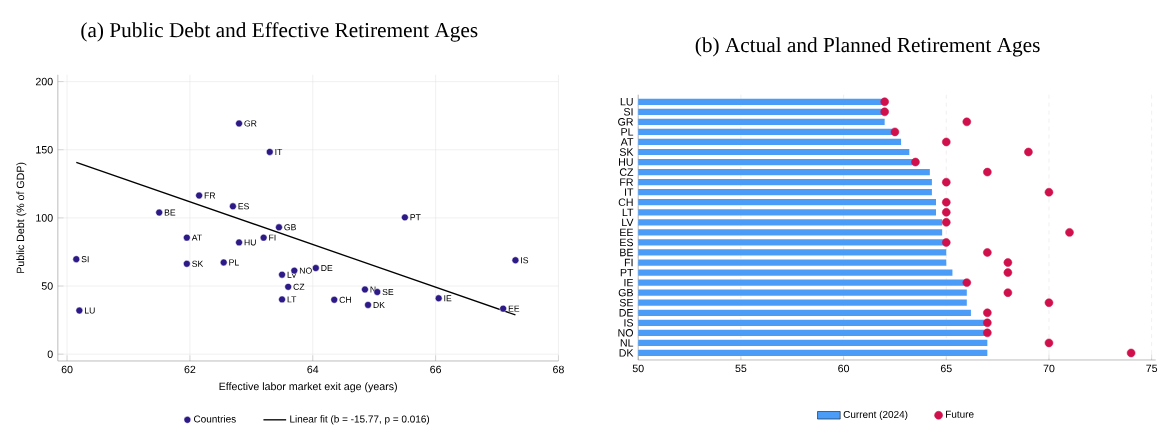  Describe the element at coordinates (44, 150) in the screenshot. I see `y-tick-label: 150` at that location.